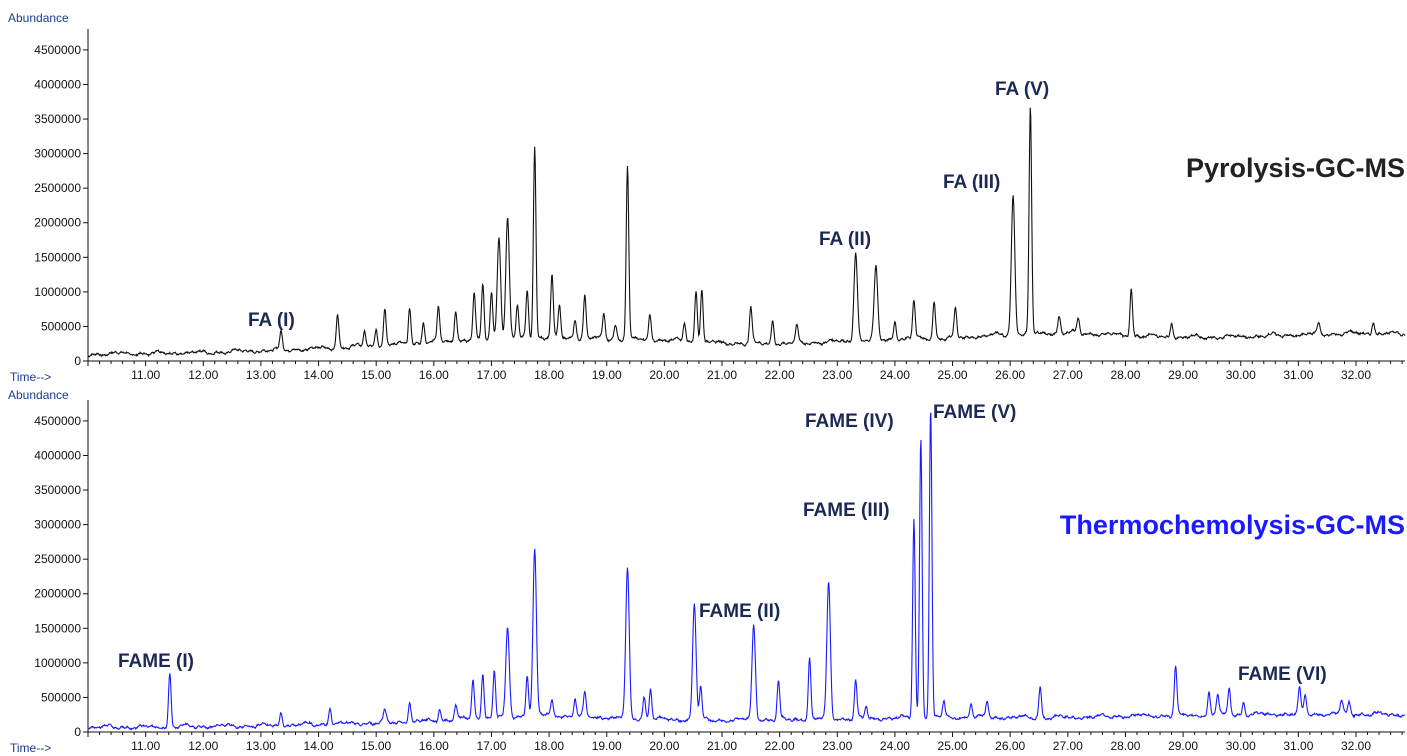  Describe the element at coordinates (156, 661) in the screenshot. I see `peak-label: FAME (I)` at that location.